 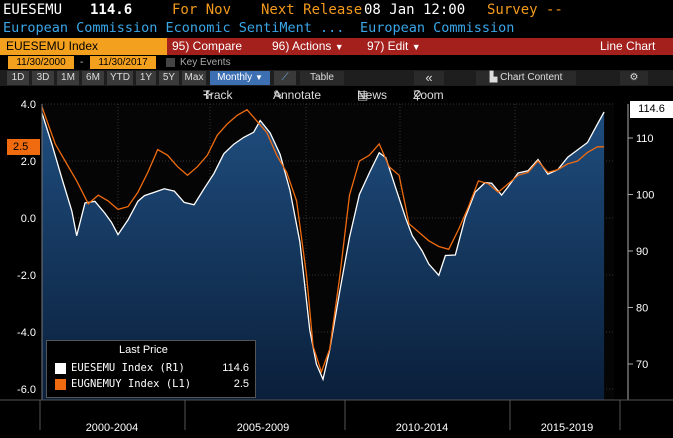 What do you see at coordinates (194, 78) in the screenshot?
I see `period-max: Max` at bounding box center [194, 78].